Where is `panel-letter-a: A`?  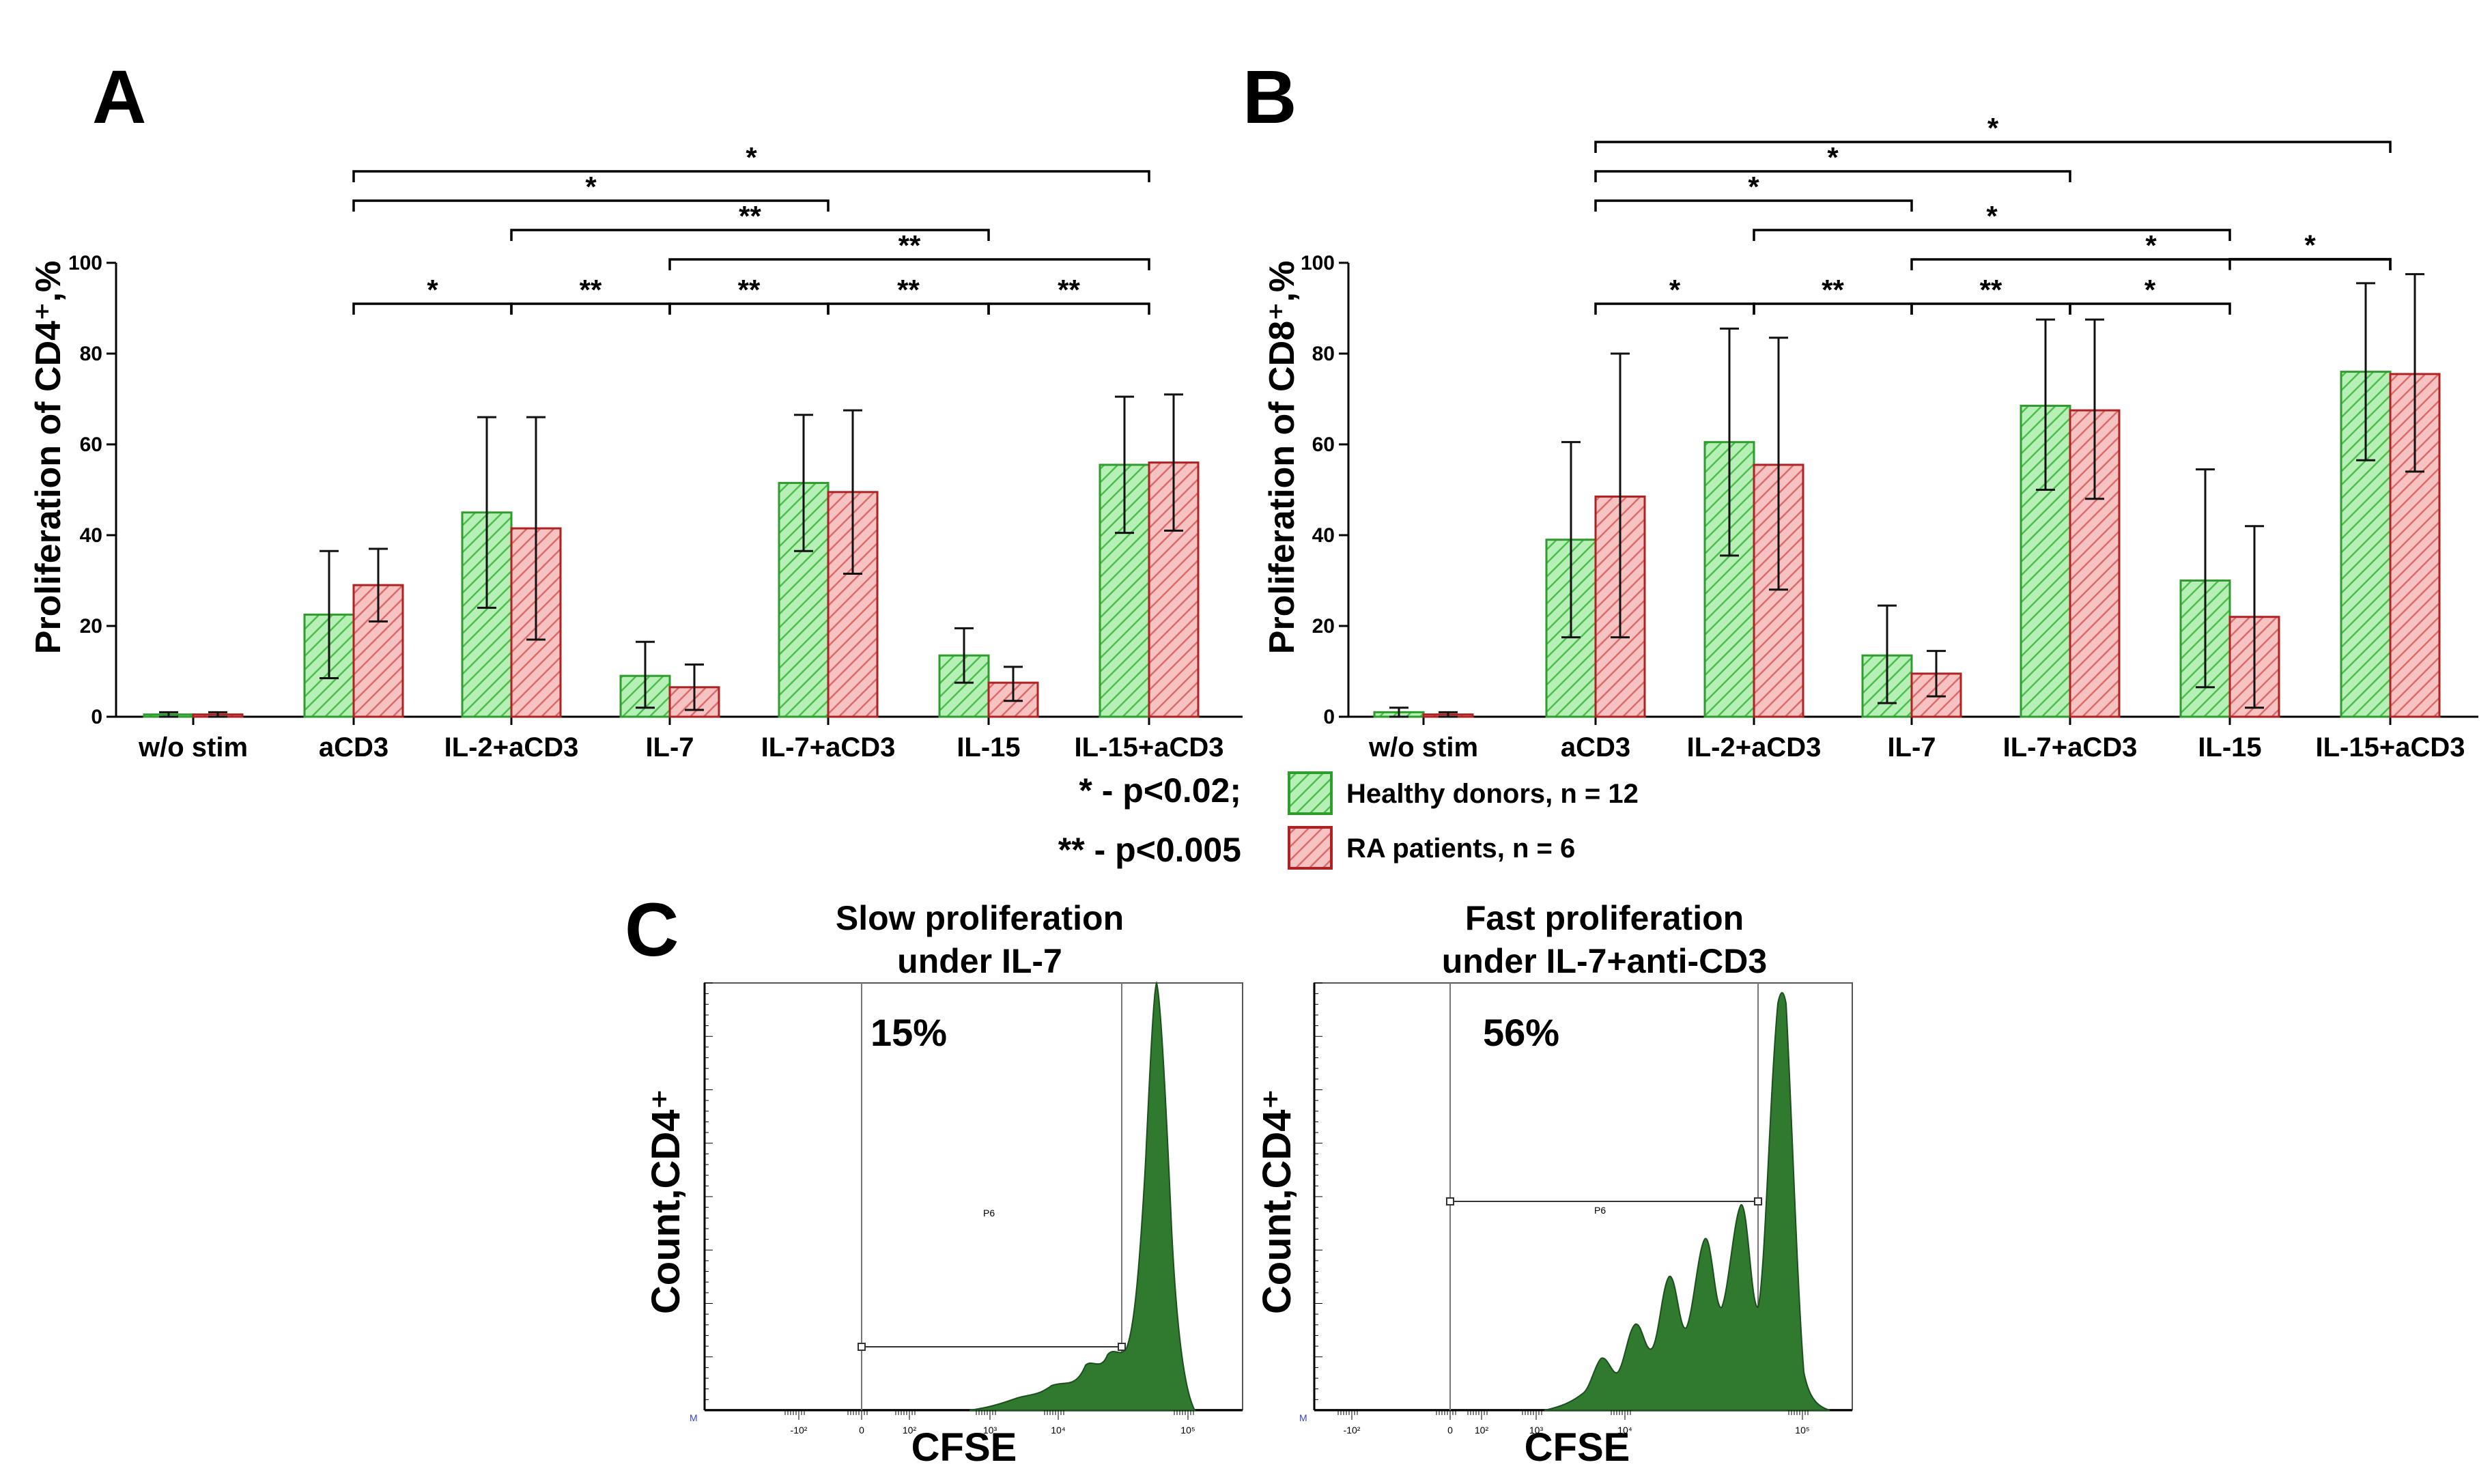 panel-letter-a: A is located at coordinates (119, 97).